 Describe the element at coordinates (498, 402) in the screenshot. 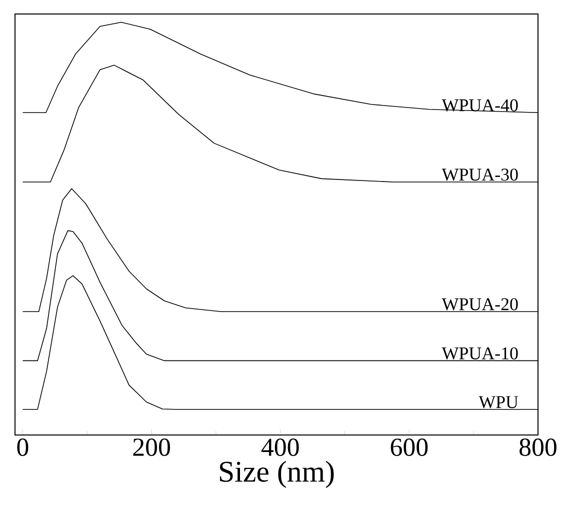

I see `series-label: WPU` at that location.